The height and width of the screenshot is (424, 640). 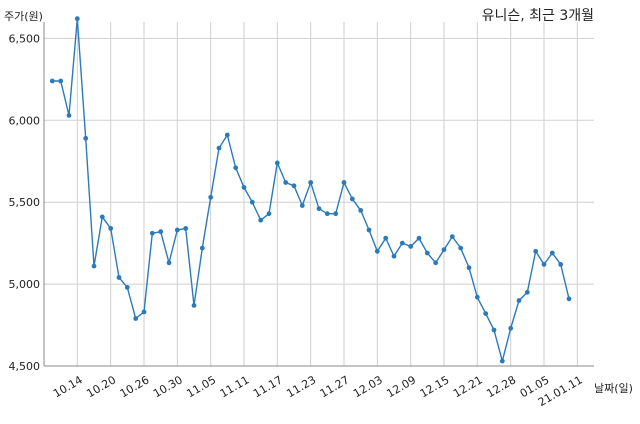 What do you see at coordinates (613, 388) in the screenshot?
I see `x-axis-label: 날짜(일)` at bounding box center [613, 388].